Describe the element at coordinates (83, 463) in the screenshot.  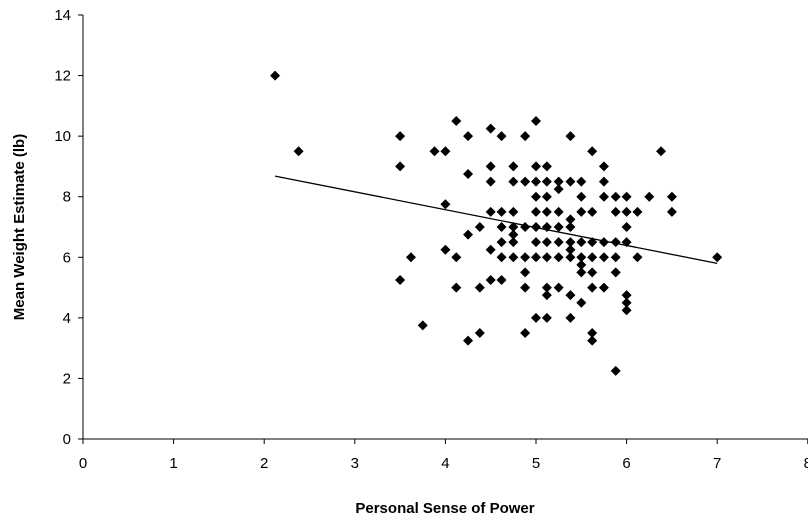
I see `x-tick-label: 0` at that location.